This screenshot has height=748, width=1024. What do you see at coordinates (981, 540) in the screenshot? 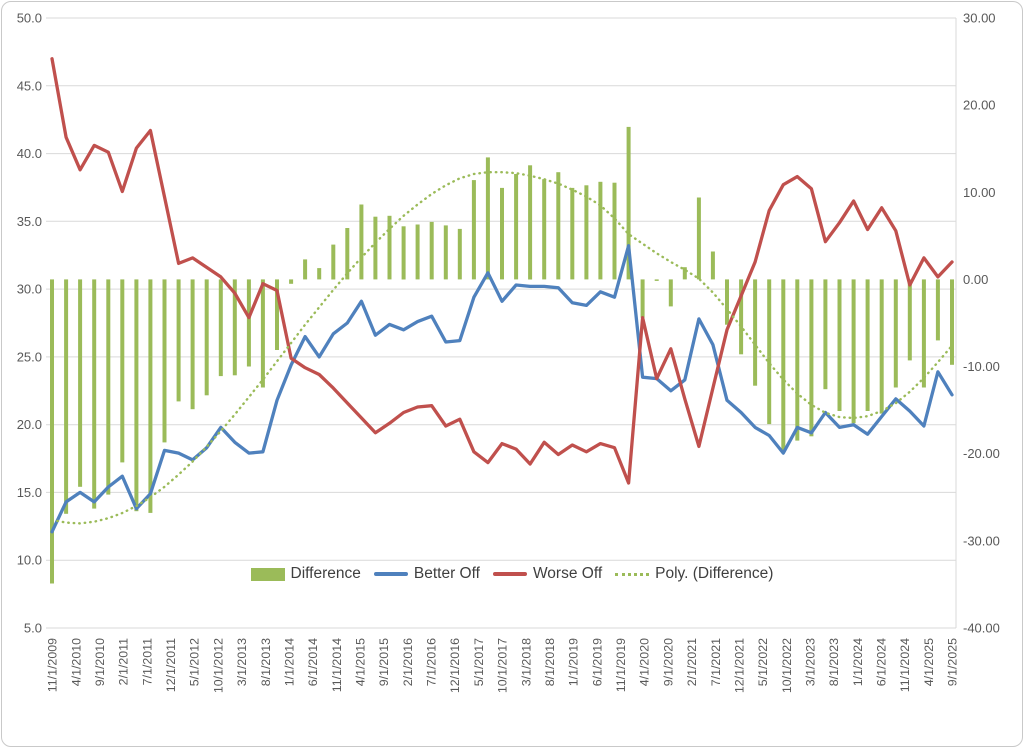
I see `right-axis-tick-label: -30.00` at bounding box center [981, 540].